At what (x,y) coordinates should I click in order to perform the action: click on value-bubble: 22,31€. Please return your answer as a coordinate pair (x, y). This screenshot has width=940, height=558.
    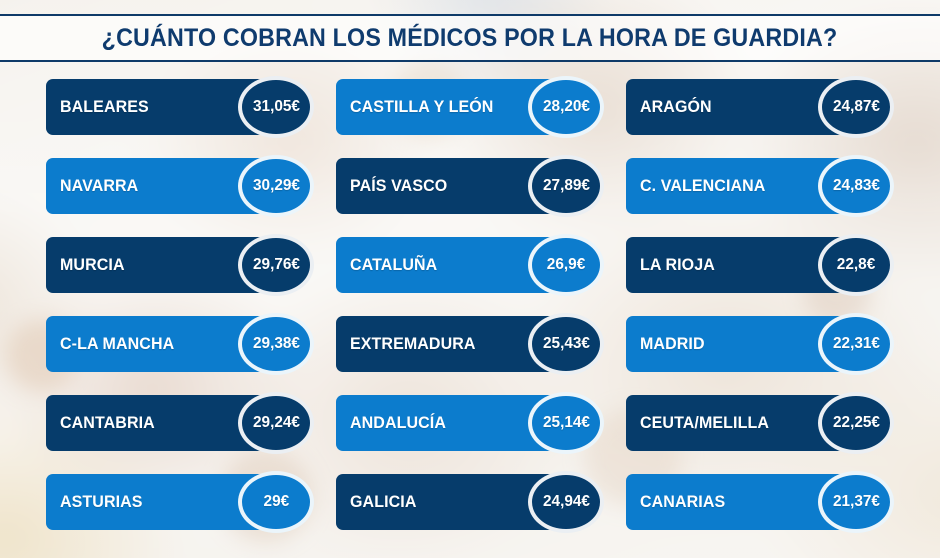
    Looking at the image, I should click on (856, 344).